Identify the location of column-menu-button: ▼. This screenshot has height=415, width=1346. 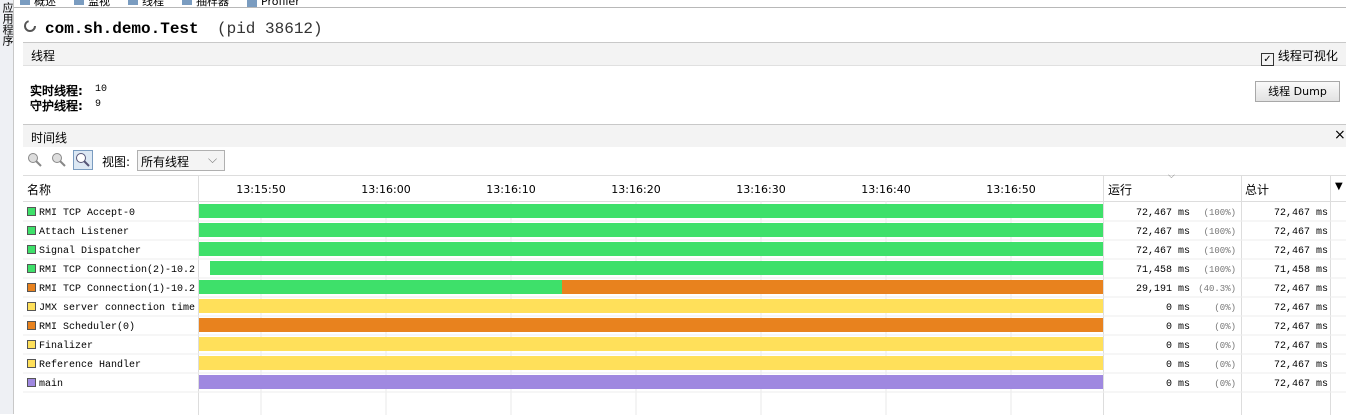
(1339, 186).